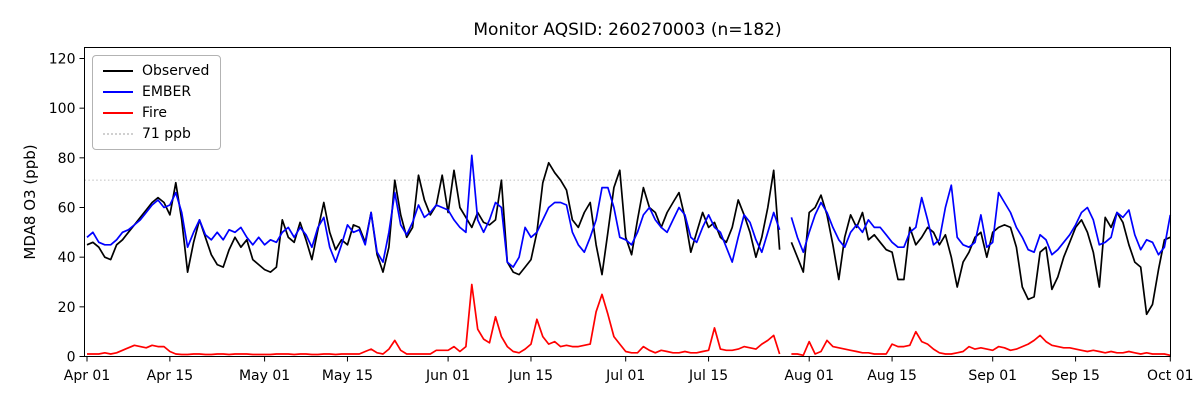 This screenshot has height=400, width=1200. I want to click on x-tick-label: Apr 15, so click(170, 376).